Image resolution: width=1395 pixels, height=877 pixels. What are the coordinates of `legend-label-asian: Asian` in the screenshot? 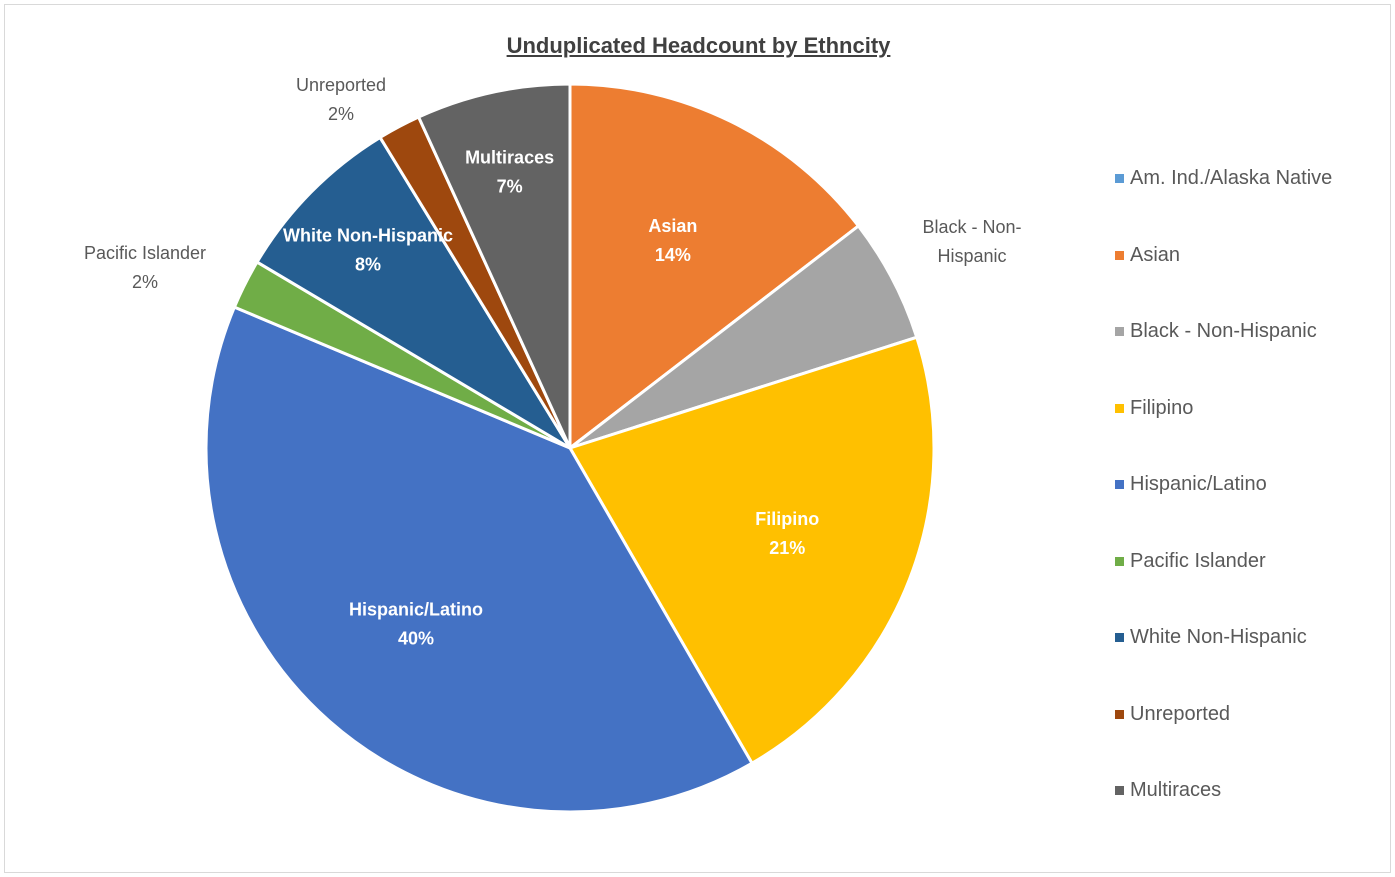 It's located at (1155, 254).